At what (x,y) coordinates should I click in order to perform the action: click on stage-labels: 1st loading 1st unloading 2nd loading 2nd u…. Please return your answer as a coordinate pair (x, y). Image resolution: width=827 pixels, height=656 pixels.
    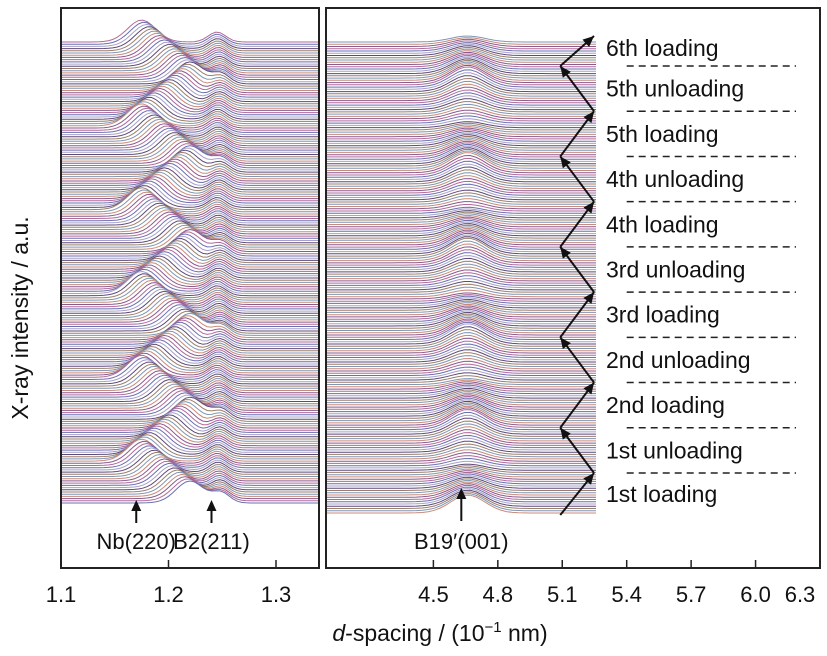
    Looking at the image, I should click on (678, 271).